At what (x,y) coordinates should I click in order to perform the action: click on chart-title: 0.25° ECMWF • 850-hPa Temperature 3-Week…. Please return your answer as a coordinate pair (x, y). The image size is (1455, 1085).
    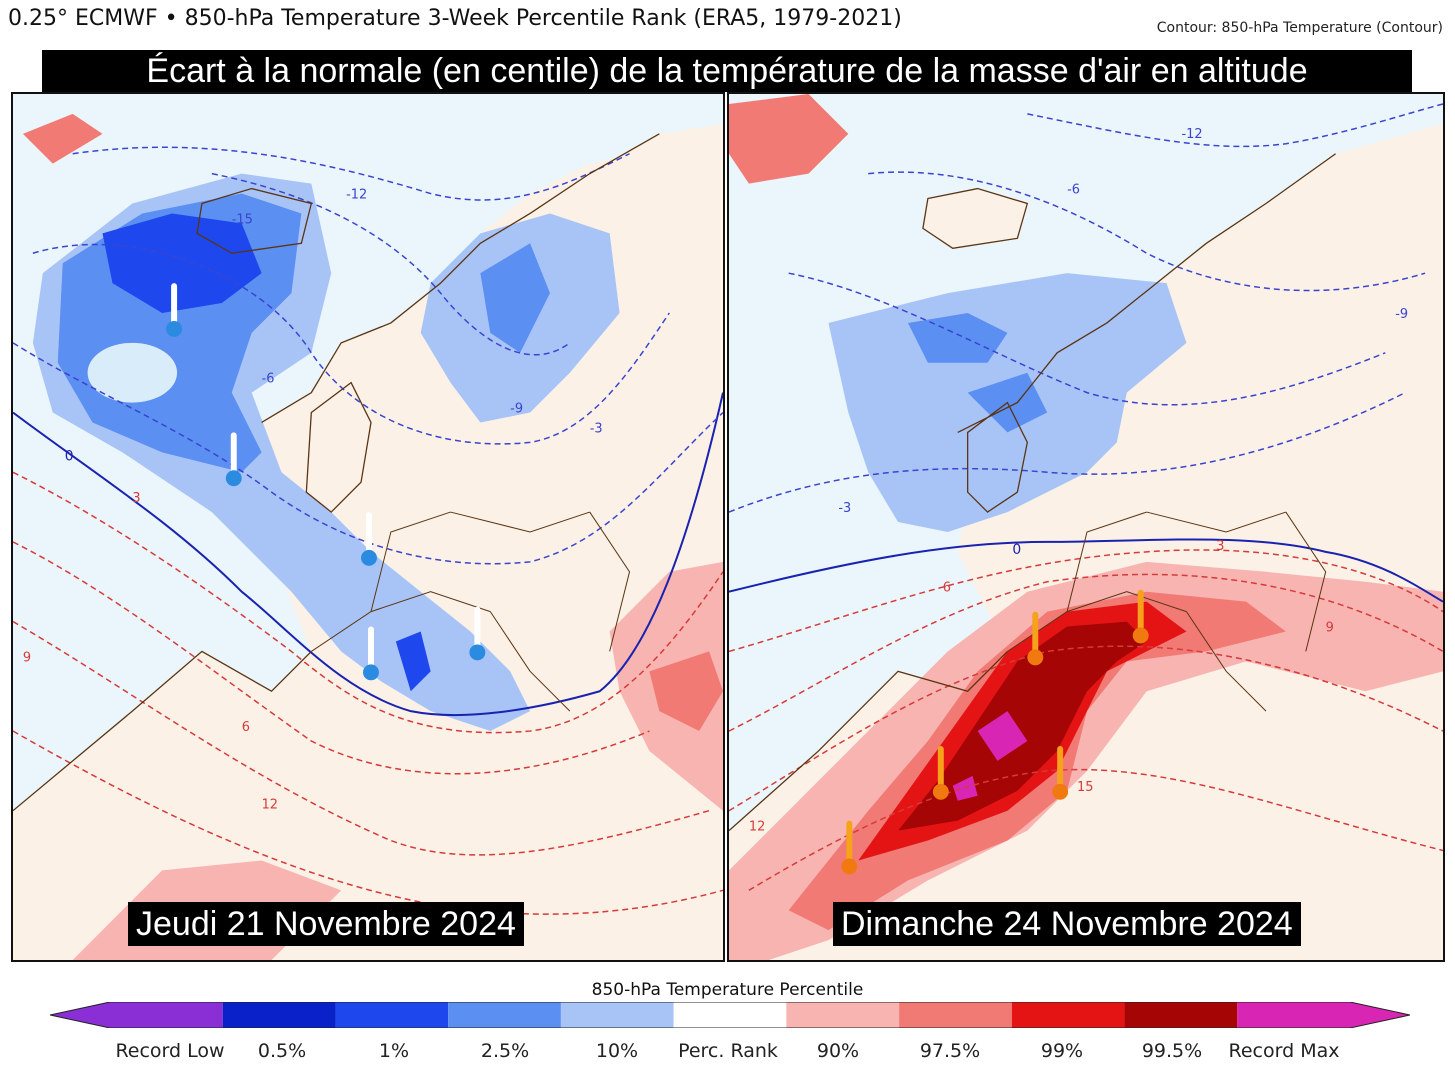
    Looking at the image, I should click on (455, 18).